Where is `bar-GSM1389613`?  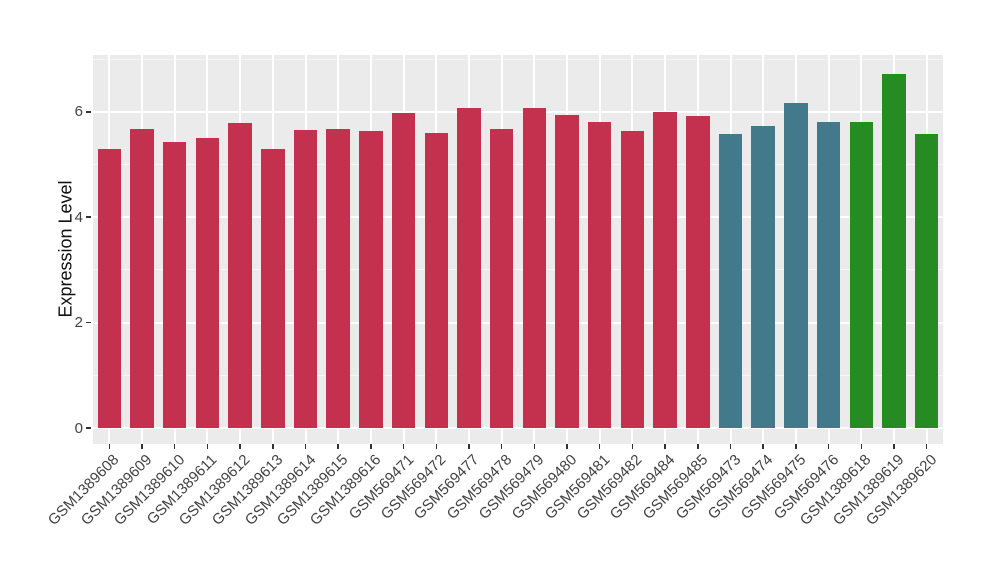 bar-GSM1389613 is located at coordinates (273, 288).